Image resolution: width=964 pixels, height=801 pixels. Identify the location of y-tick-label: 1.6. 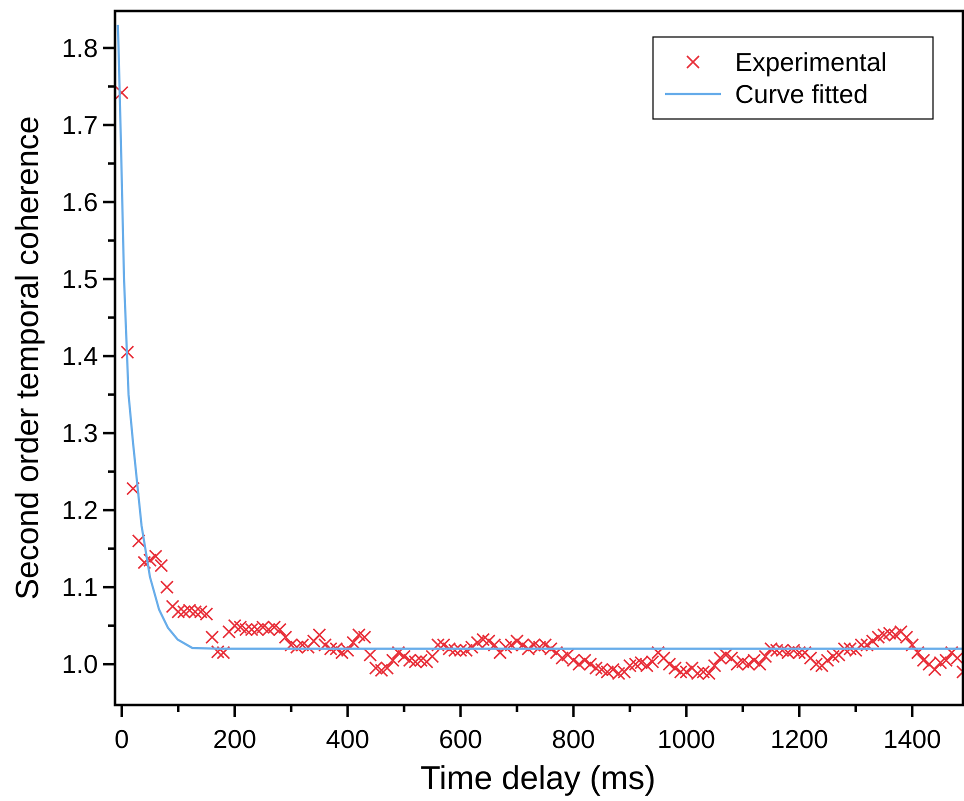
(80, 202).